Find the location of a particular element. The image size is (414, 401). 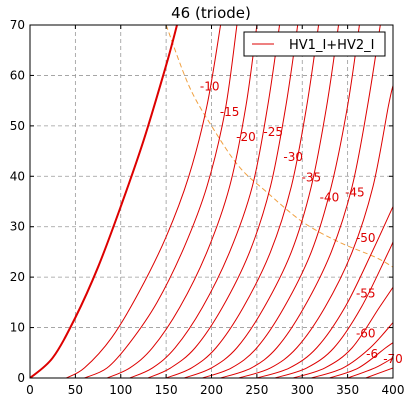

curve-label: -45 is located at coordinates (355, 192).